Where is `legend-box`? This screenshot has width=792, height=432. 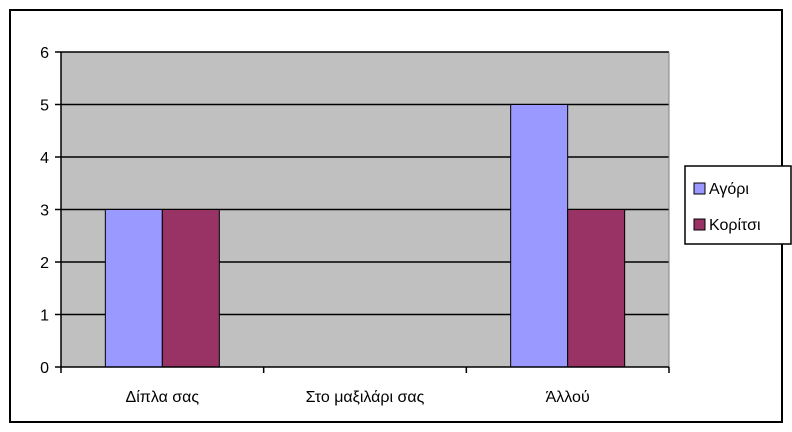
legend-box is located at coordinates (738, 205).